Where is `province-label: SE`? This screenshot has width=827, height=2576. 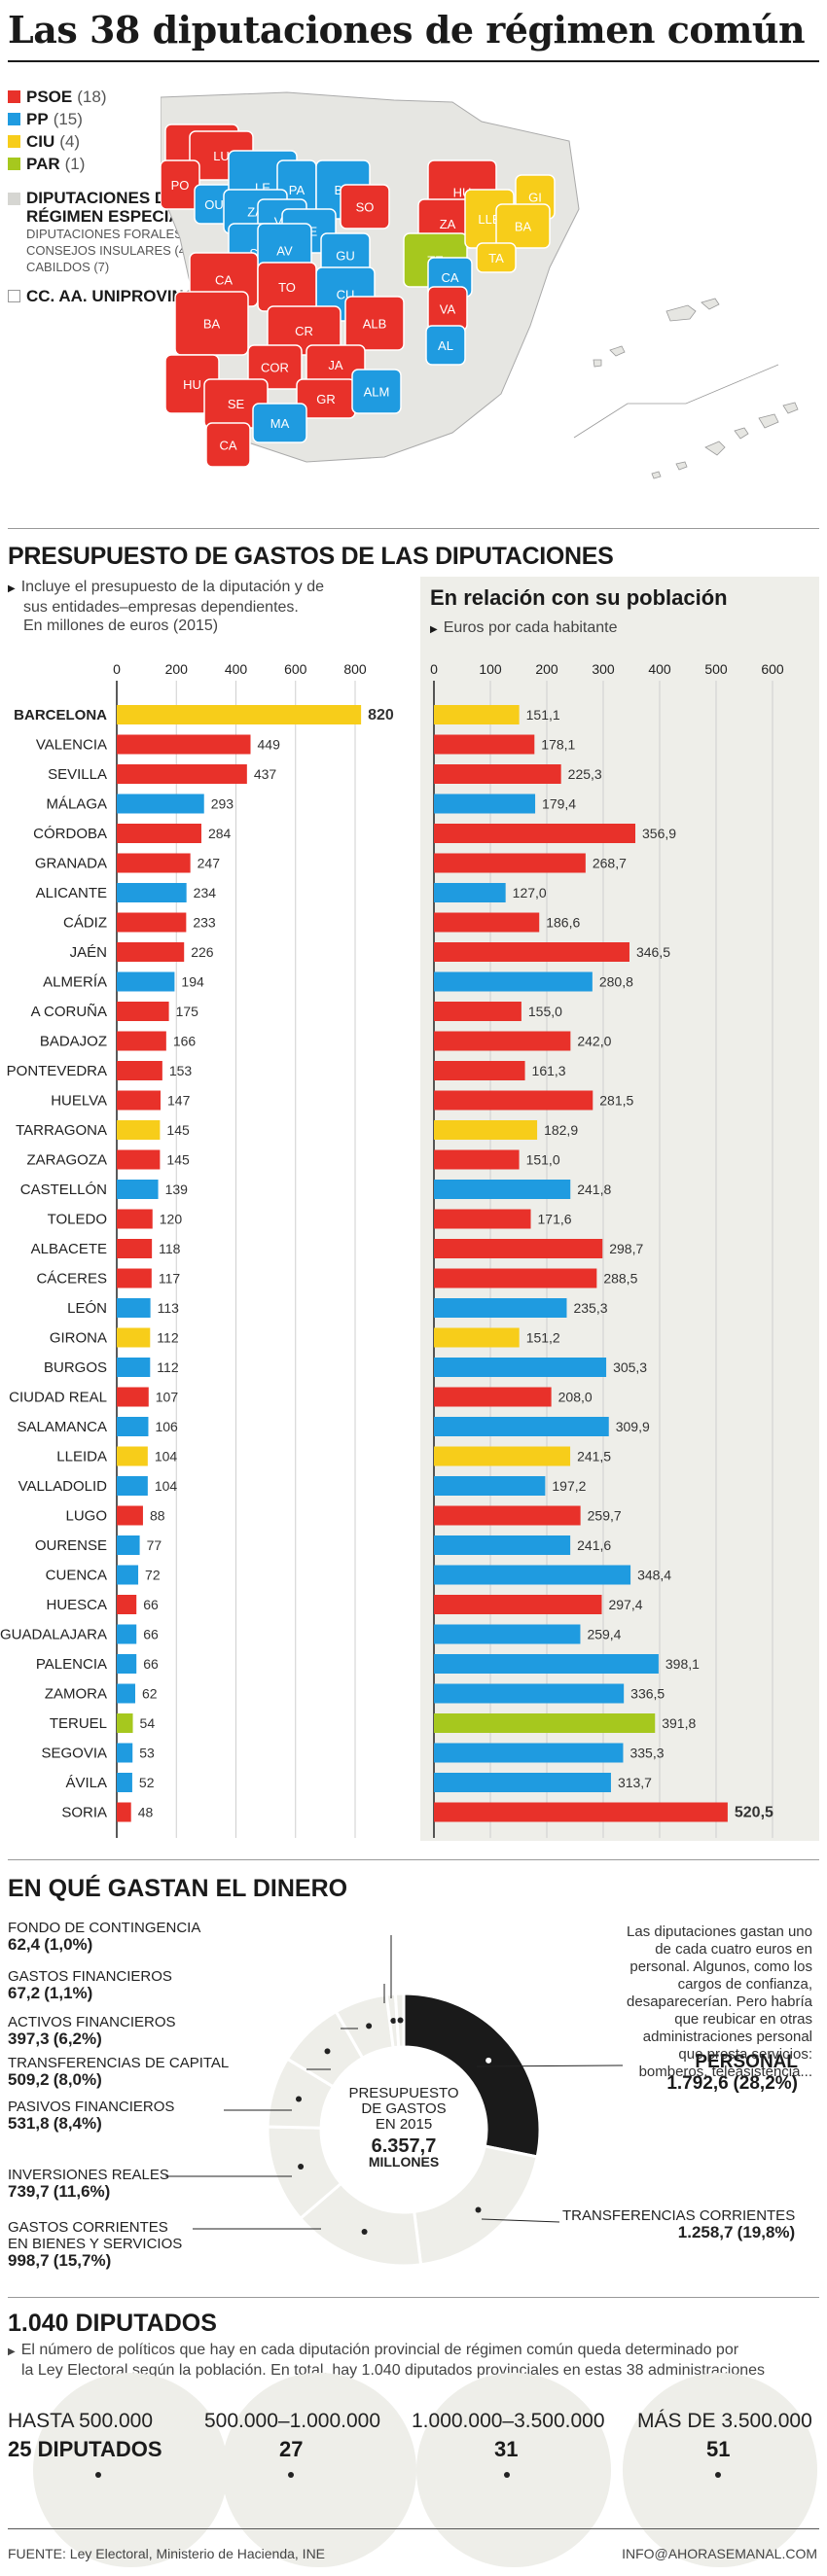 province-label: SE is located at coordinates (236, 404).